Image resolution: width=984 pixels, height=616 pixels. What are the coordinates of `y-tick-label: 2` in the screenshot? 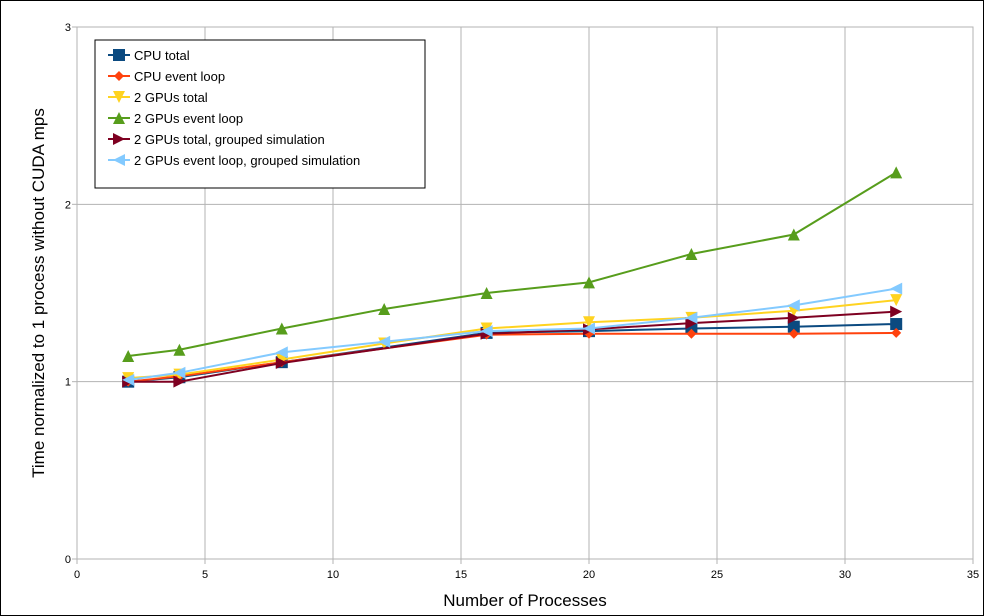 It's located at (68, 205).